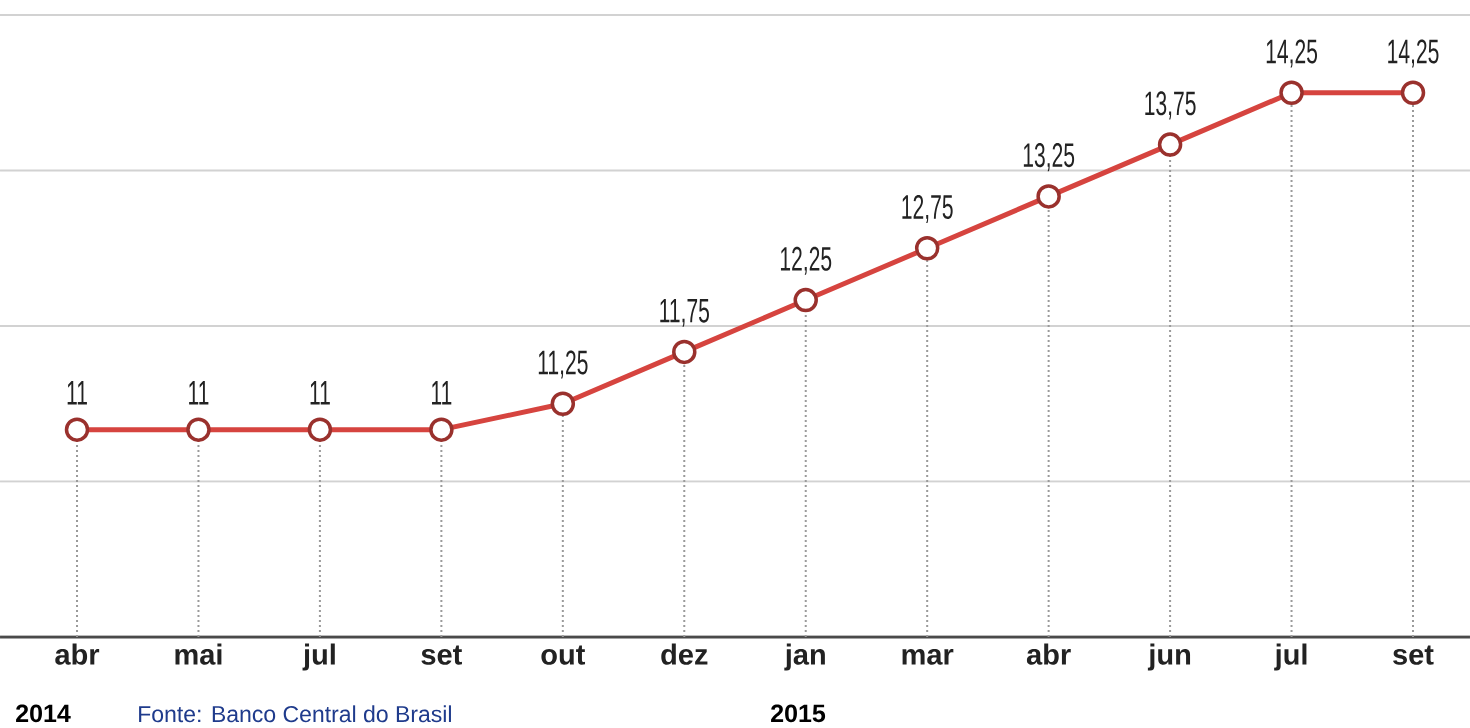 The width and height of the screenshot is (1470, 728). Describe the element at coordinates (928, 656) in the screenshot. I see `x-tick-label: mar` at that location.